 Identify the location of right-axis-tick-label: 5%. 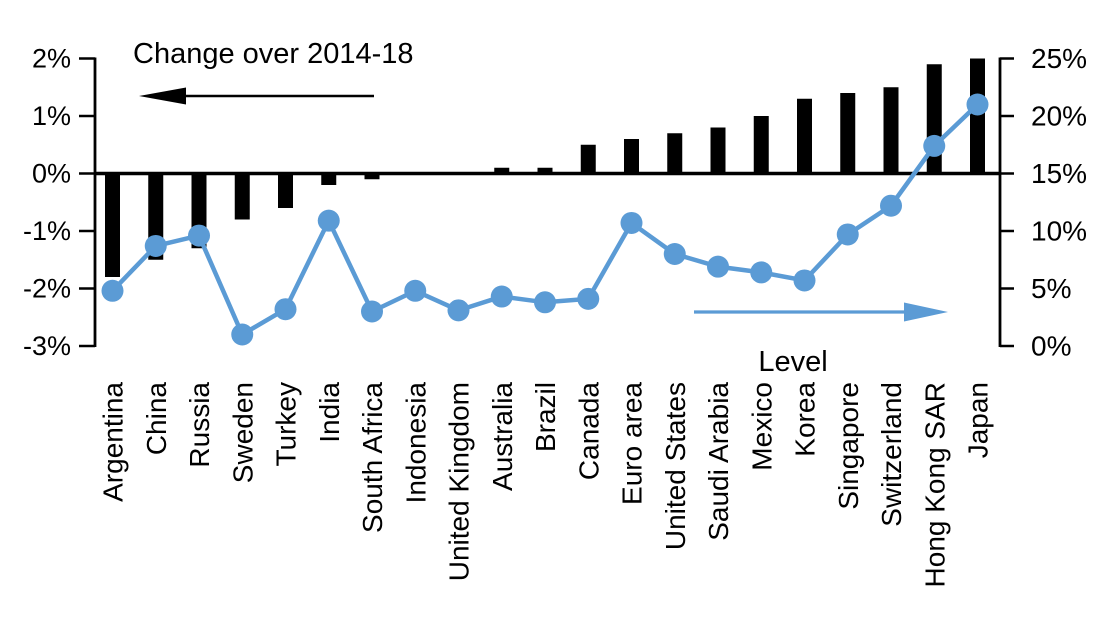
(1051, 288).